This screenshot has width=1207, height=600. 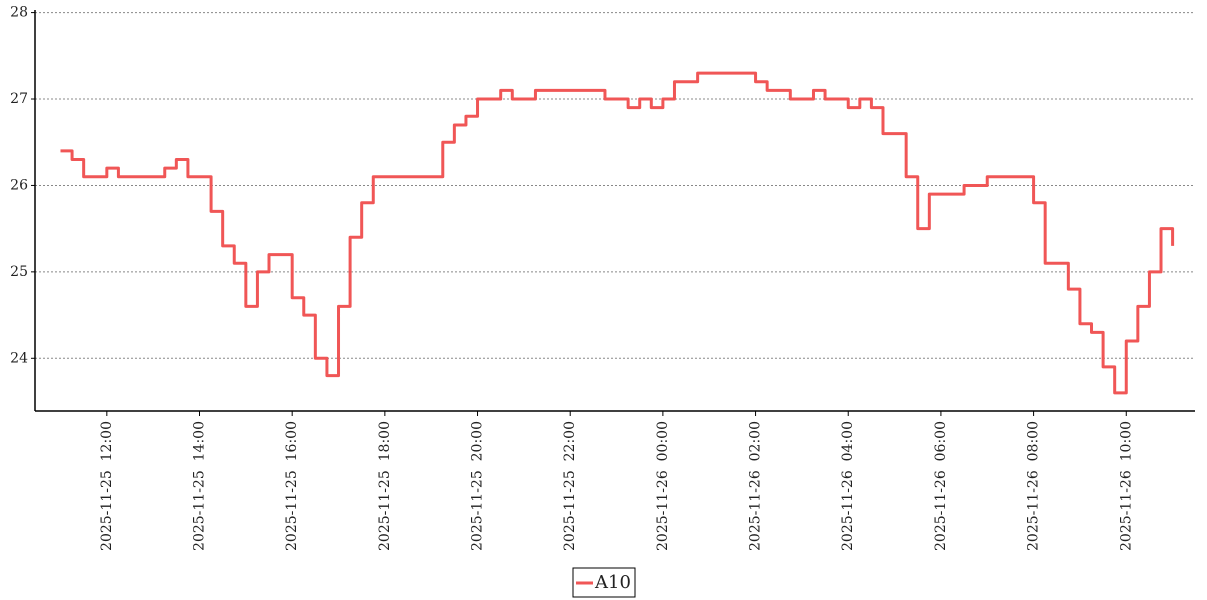 What do you see at coordinates (385, 486) in the screenshot?
I see `x-tick-label: 2025-11-25 18:00` at bounding box center [385, 486].